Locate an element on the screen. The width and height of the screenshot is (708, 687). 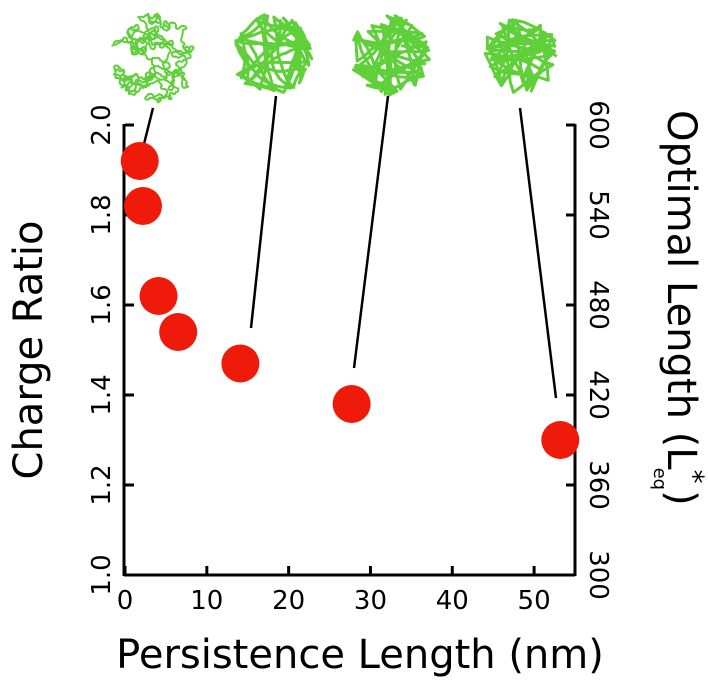
x-tick-label: 50 is located at coordinates (534, 601).